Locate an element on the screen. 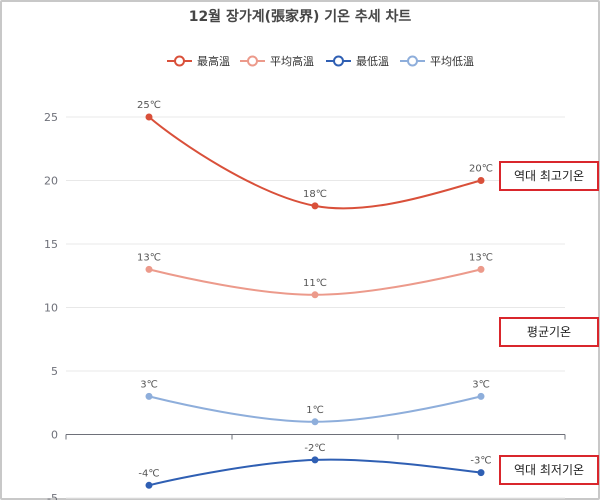 The image size is (600, 500). annotation-record-low: 역대 최저기온 is located at coordinates (549, 470).